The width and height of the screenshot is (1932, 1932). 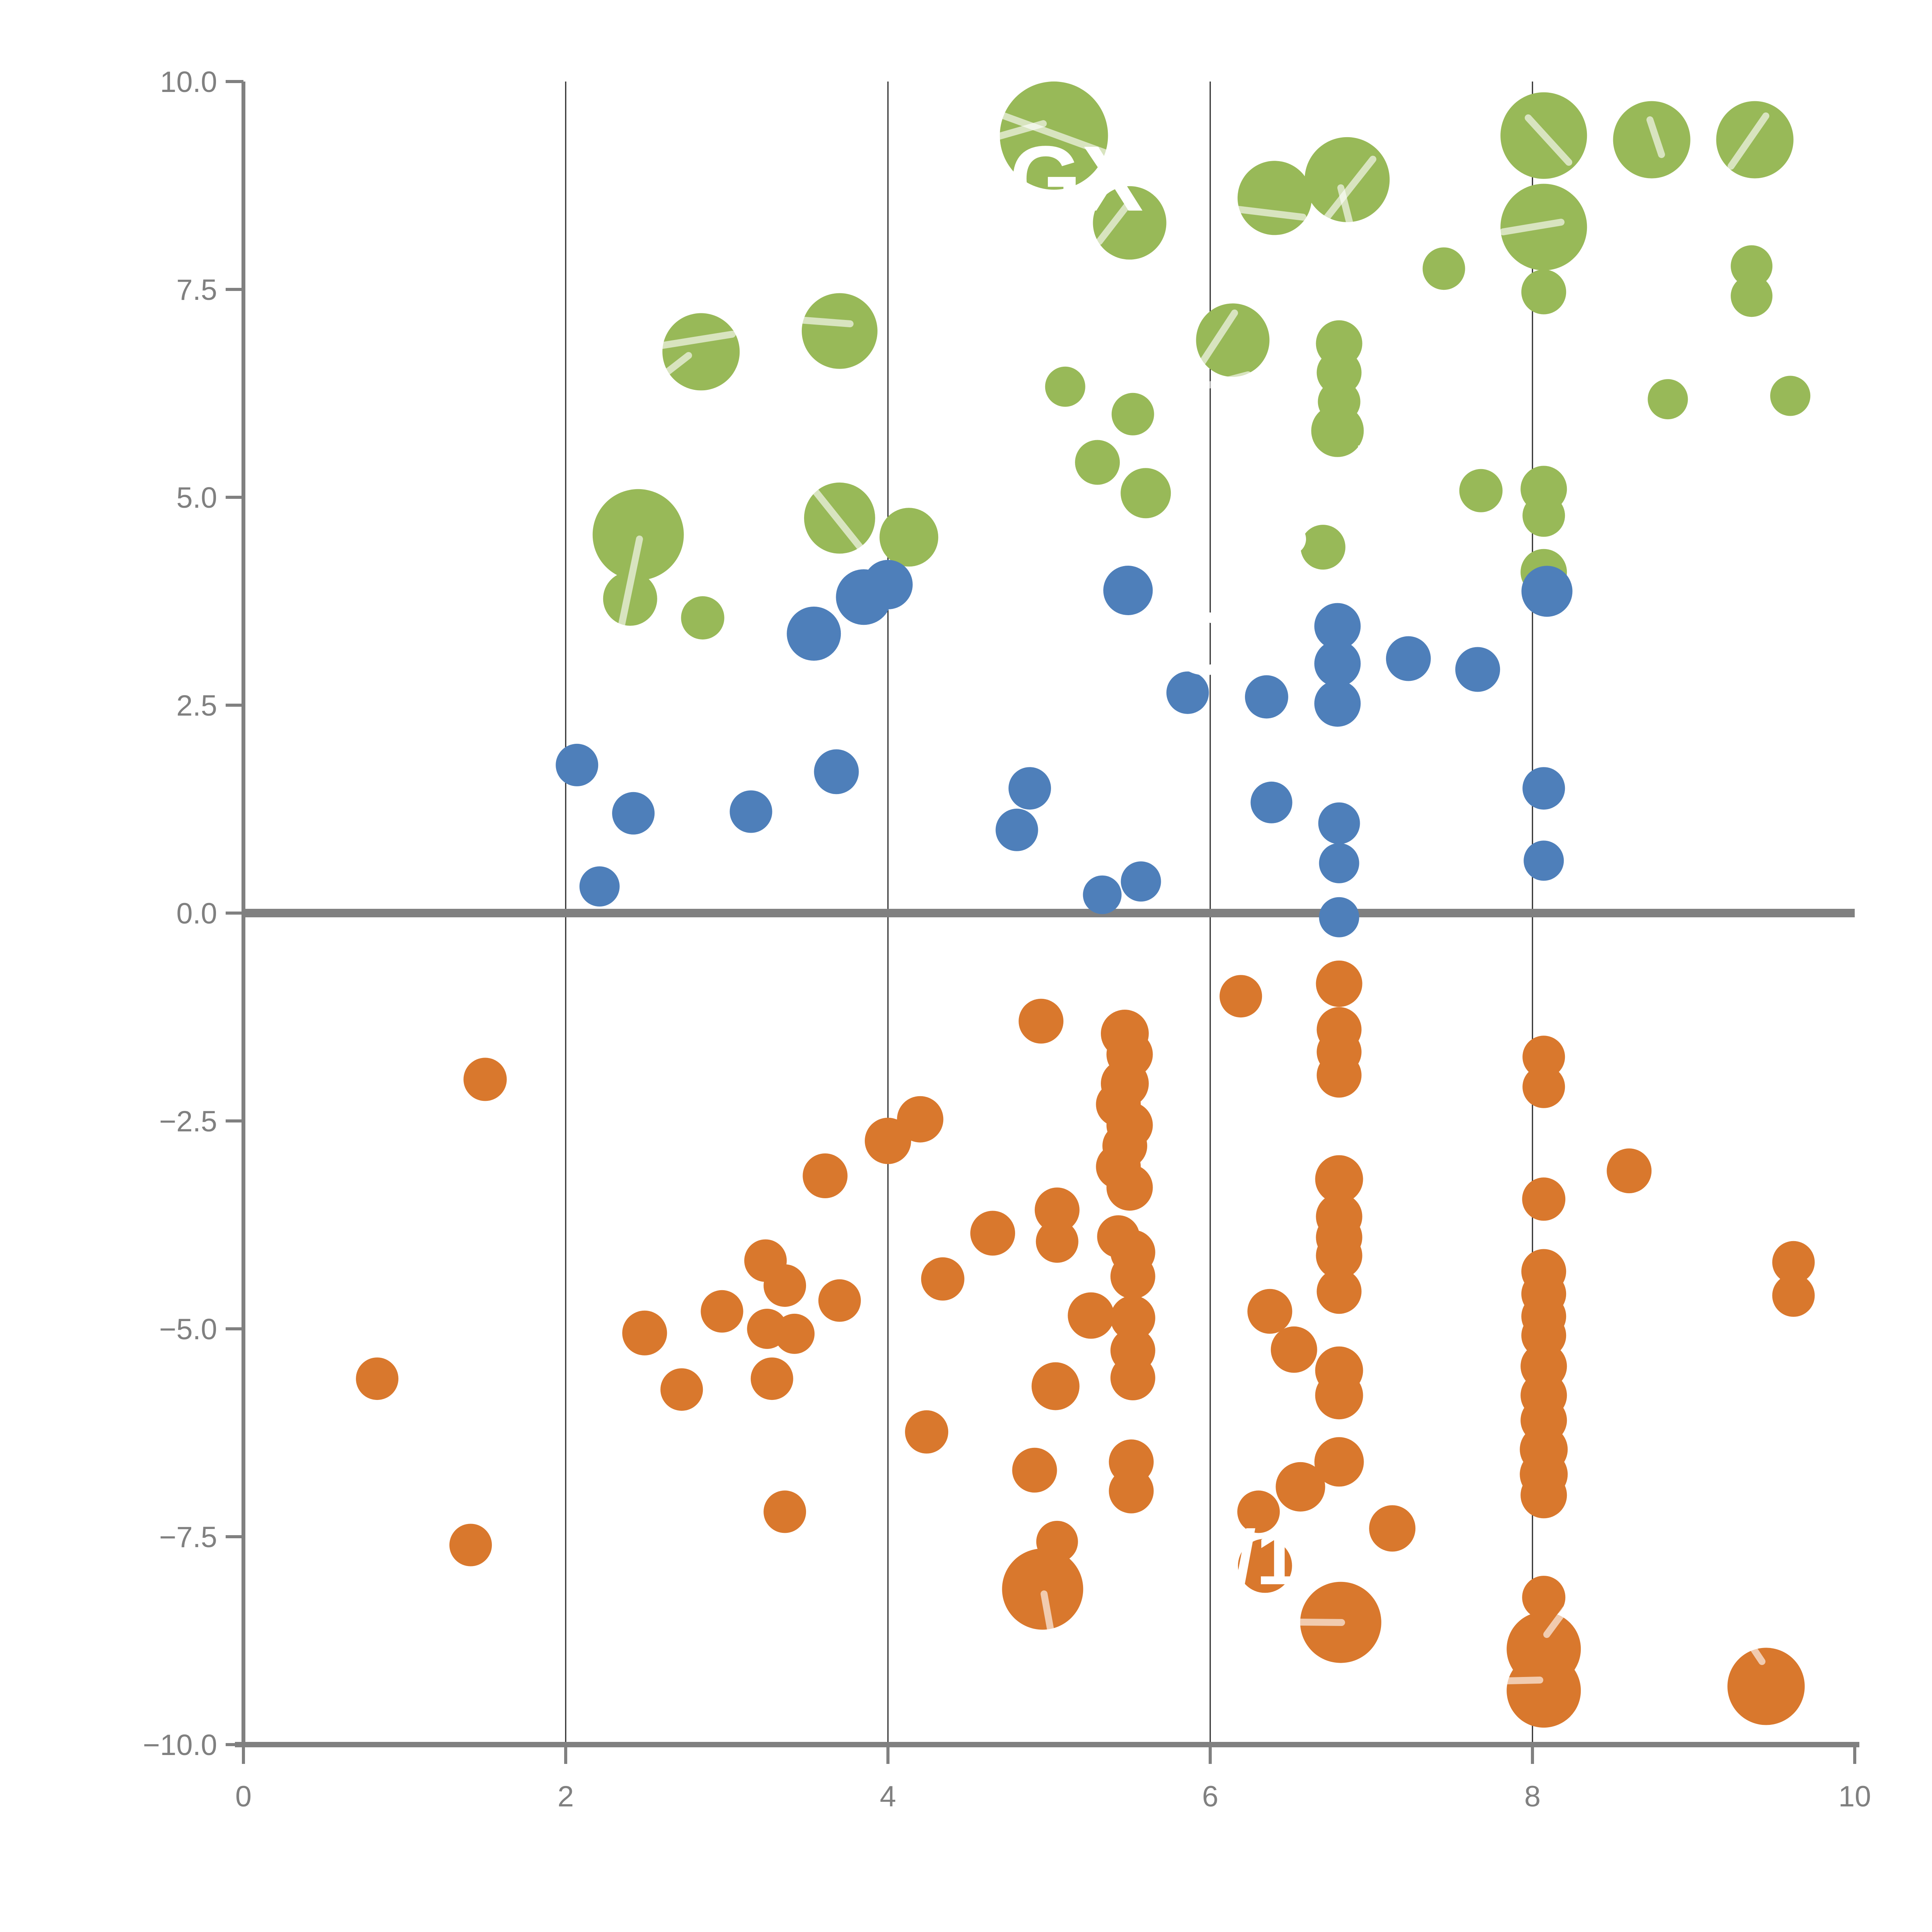 I want to click on y-tick-label: 10.0, so click(x=189, y=82).